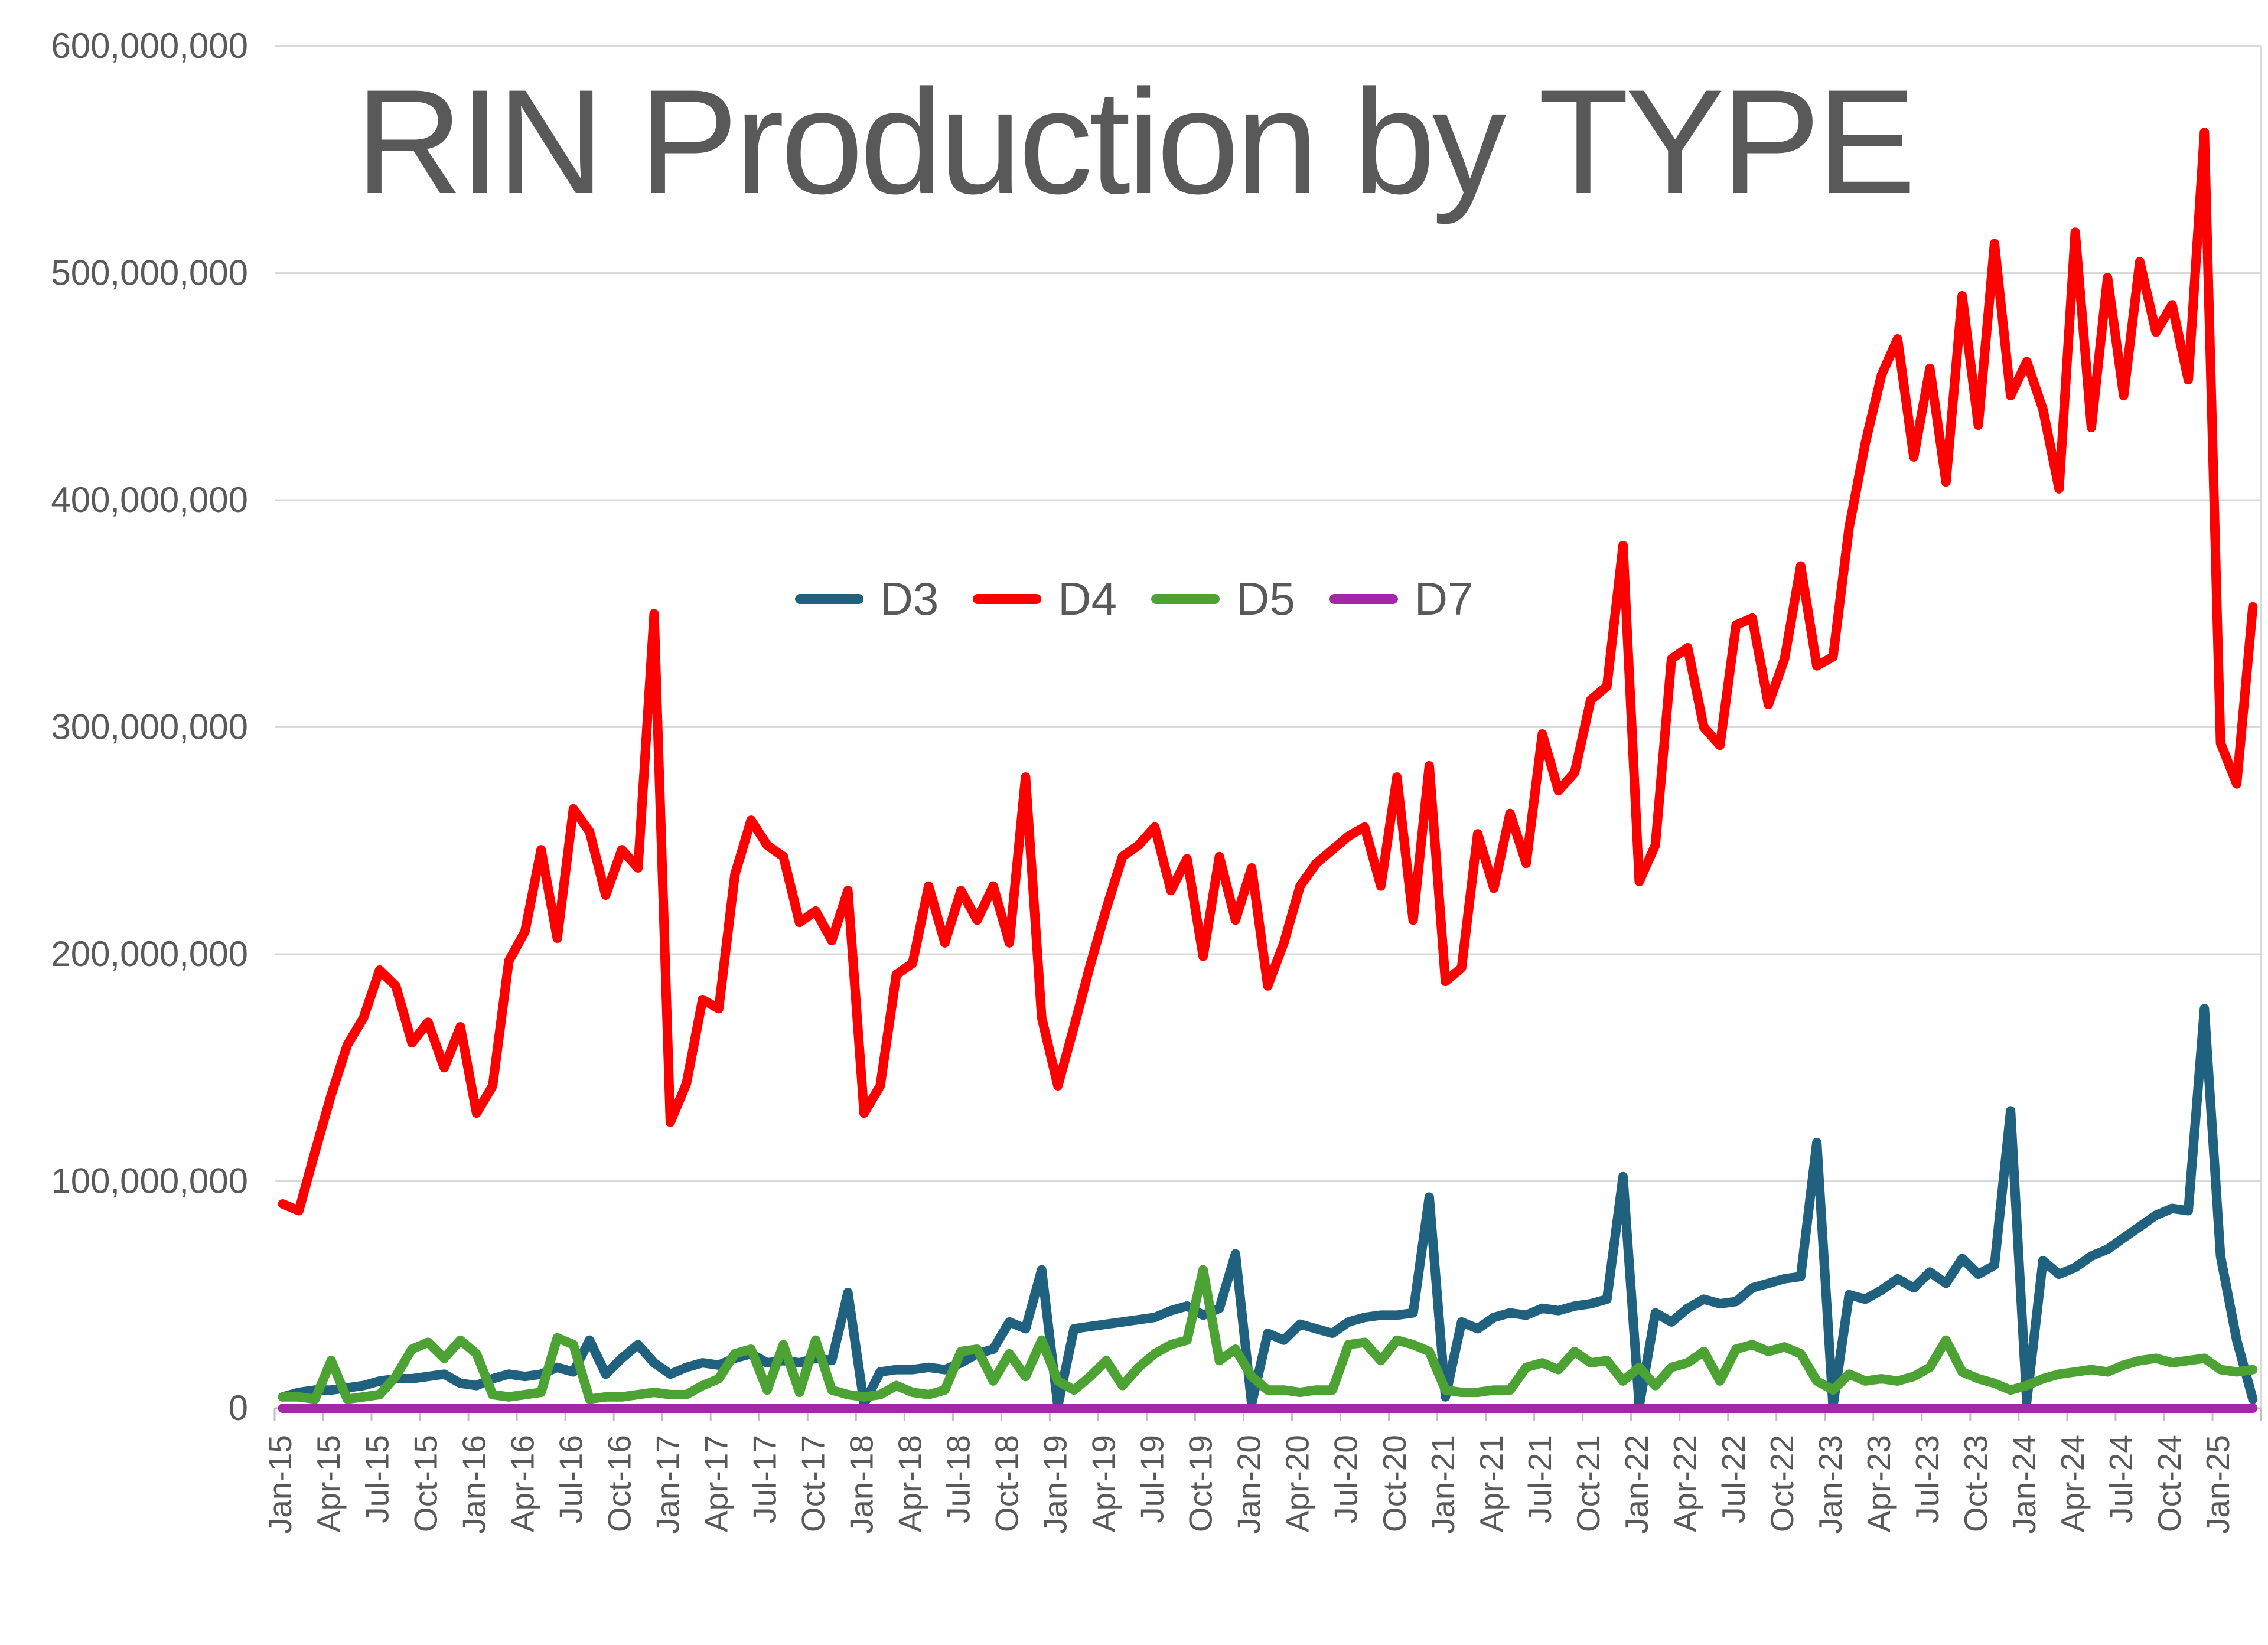 Image resolution: width=2268 pixels, height=1645 pixels. I want to click on legend-swatch-d5, so click(1185, 598).